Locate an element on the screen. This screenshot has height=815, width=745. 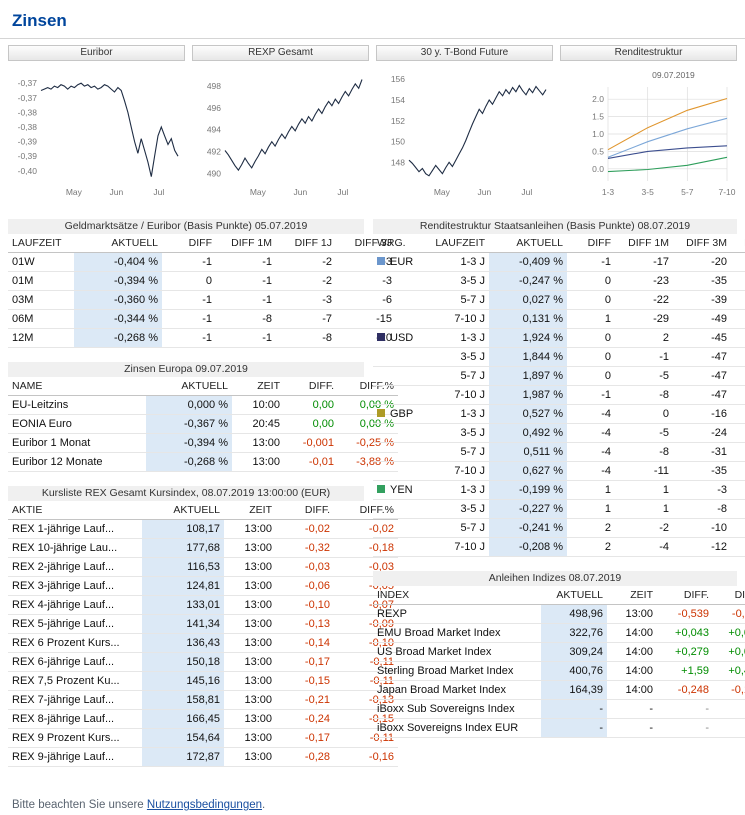
column-header: LAUFZEIT is located at coordinates (458, 243).